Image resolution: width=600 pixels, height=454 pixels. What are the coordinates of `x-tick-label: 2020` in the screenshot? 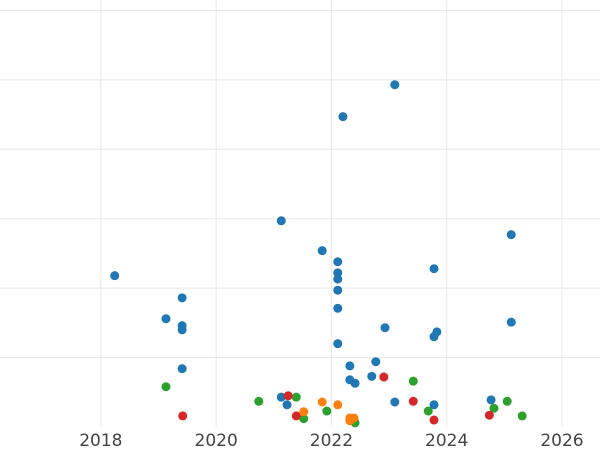 It's located at (216, 440).